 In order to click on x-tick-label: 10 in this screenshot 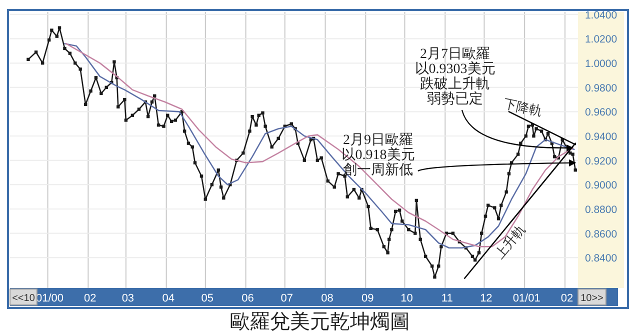, I will do `click(406, 298)`.